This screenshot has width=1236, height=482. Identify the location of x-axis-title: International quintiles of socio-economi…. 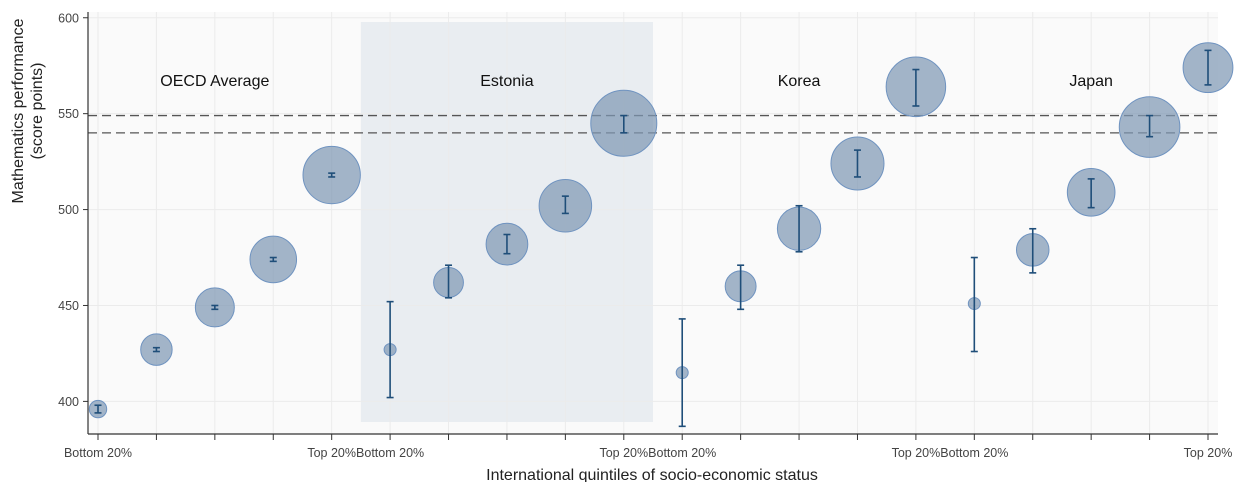
(652, 474).